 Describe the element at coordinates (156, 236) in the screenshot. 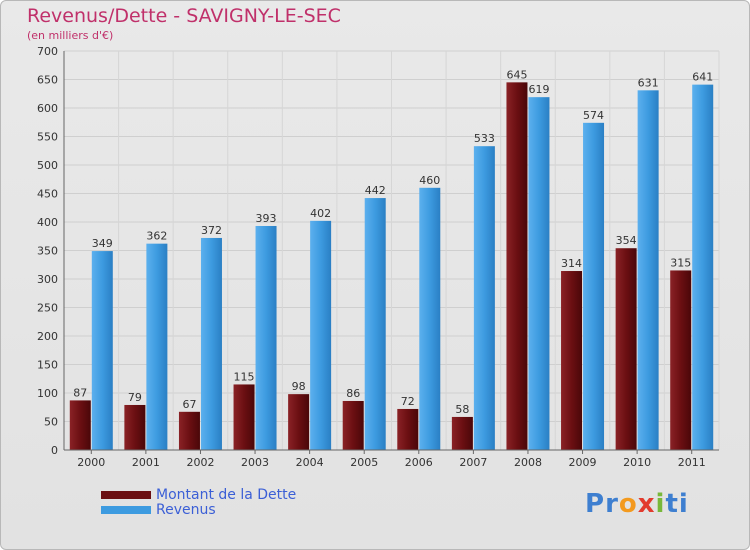

I see `data-label: 362` at that location.